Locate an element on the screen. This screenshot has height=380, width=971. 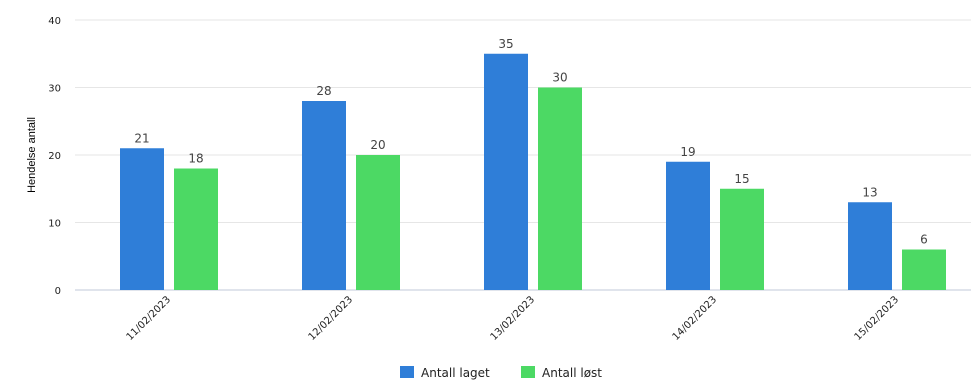
x-tick-label: 13/02/2023 is located at coordinates (513, 318).